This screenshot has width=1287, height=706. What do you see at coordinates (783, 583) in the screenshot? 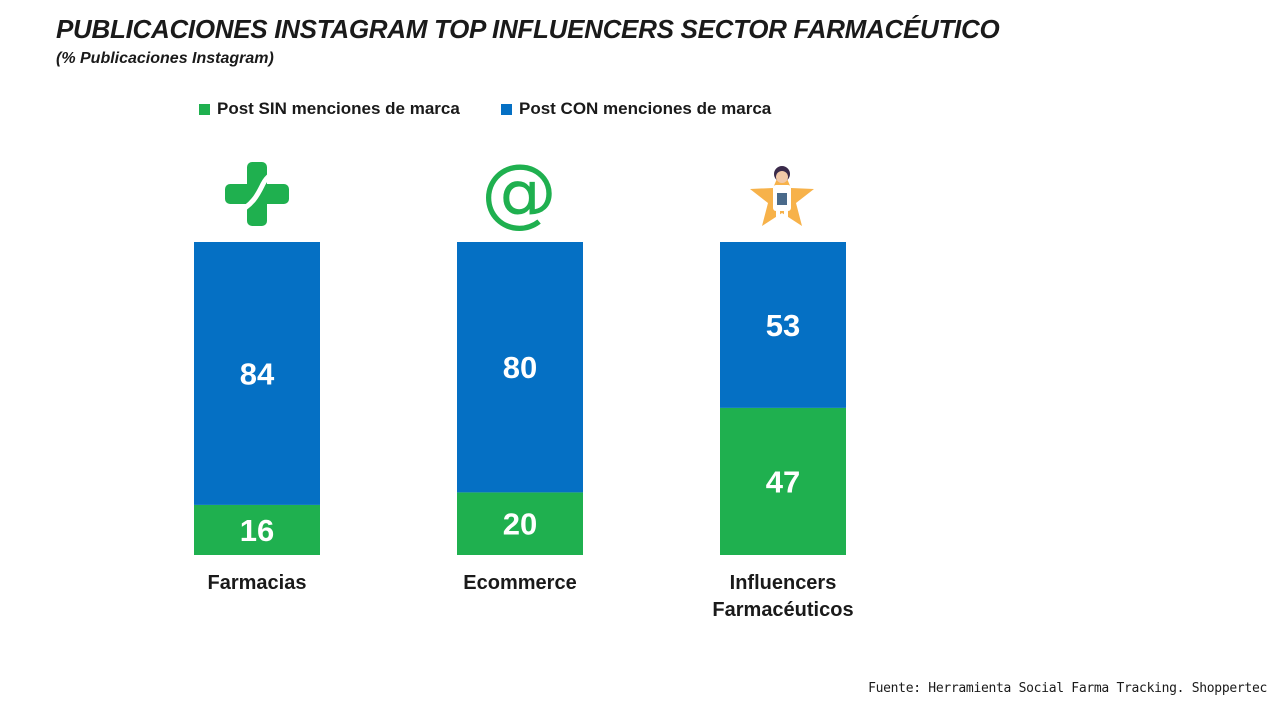
I see `category-label-3-line-1: Influencers` at bounding box center [783, 583].